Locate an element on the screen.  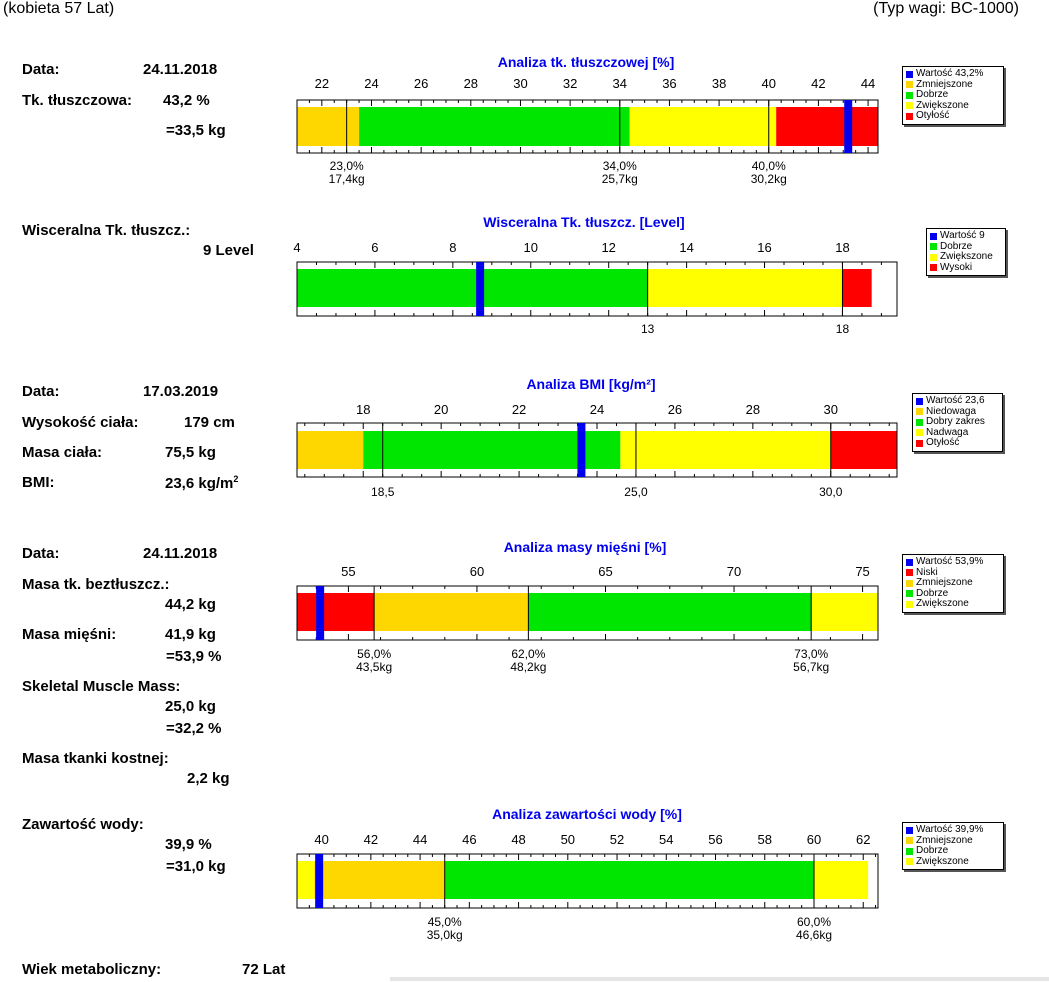
muscle-legend-label: Zmniejszone is located at coordinates (944, 582).